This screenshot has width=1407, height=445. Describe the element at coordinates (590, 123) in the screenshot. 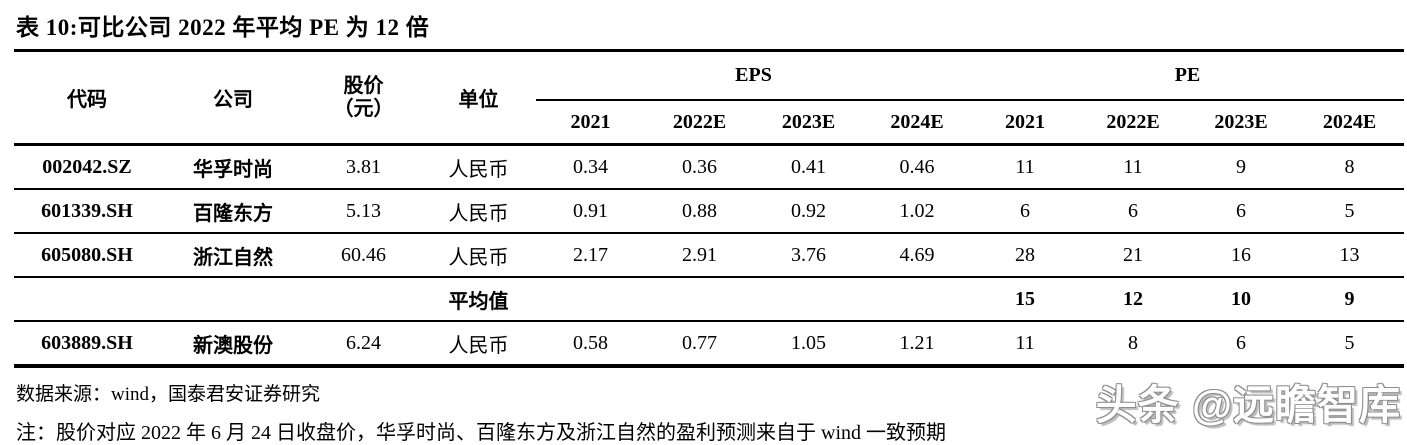

I see `col-header-eps-2021: 2021` at that location.